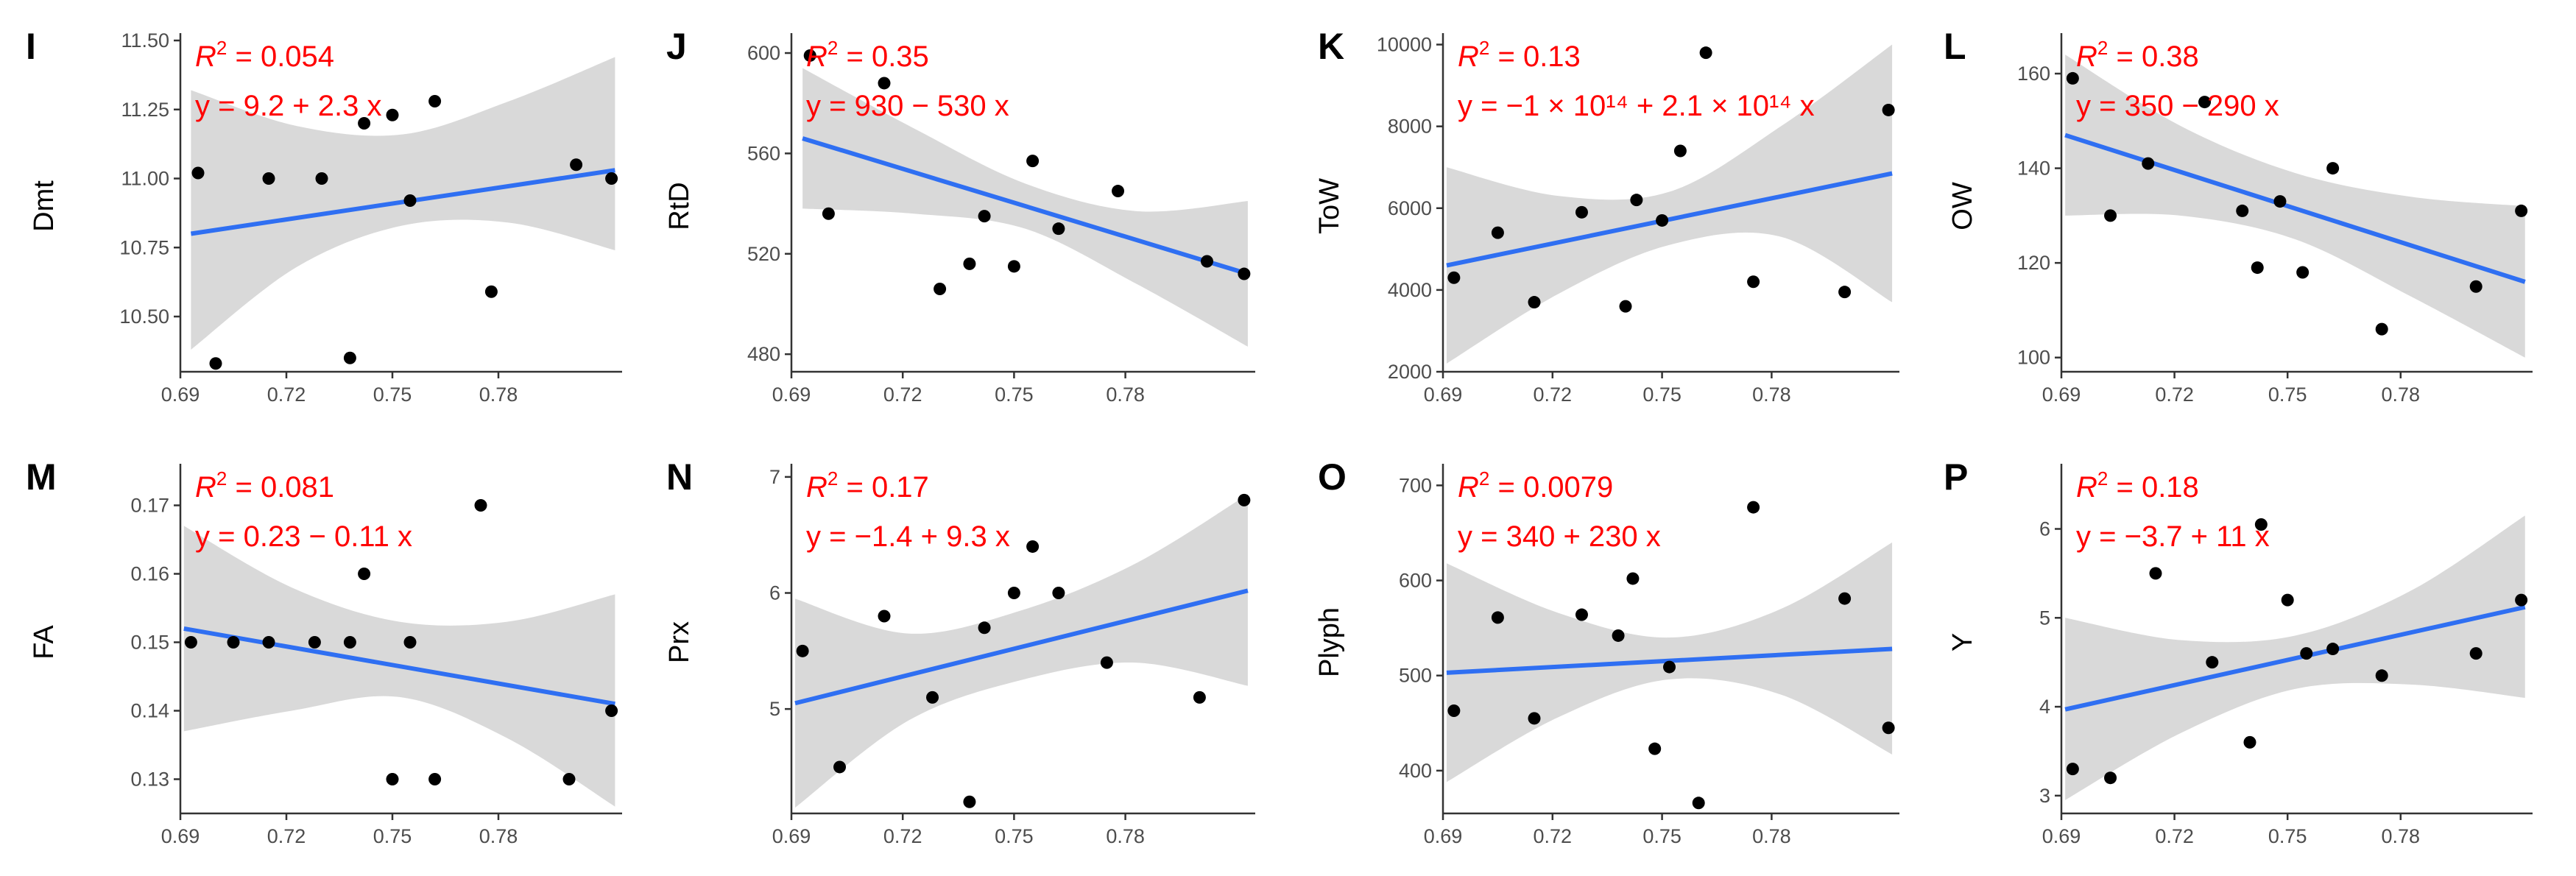 This screenshot has width=2576, height=876. What do you see at coordinates (1329, 642) in the screenshot?
I see `y-axis-title: Plyph` at bounding box center [1329, 642].